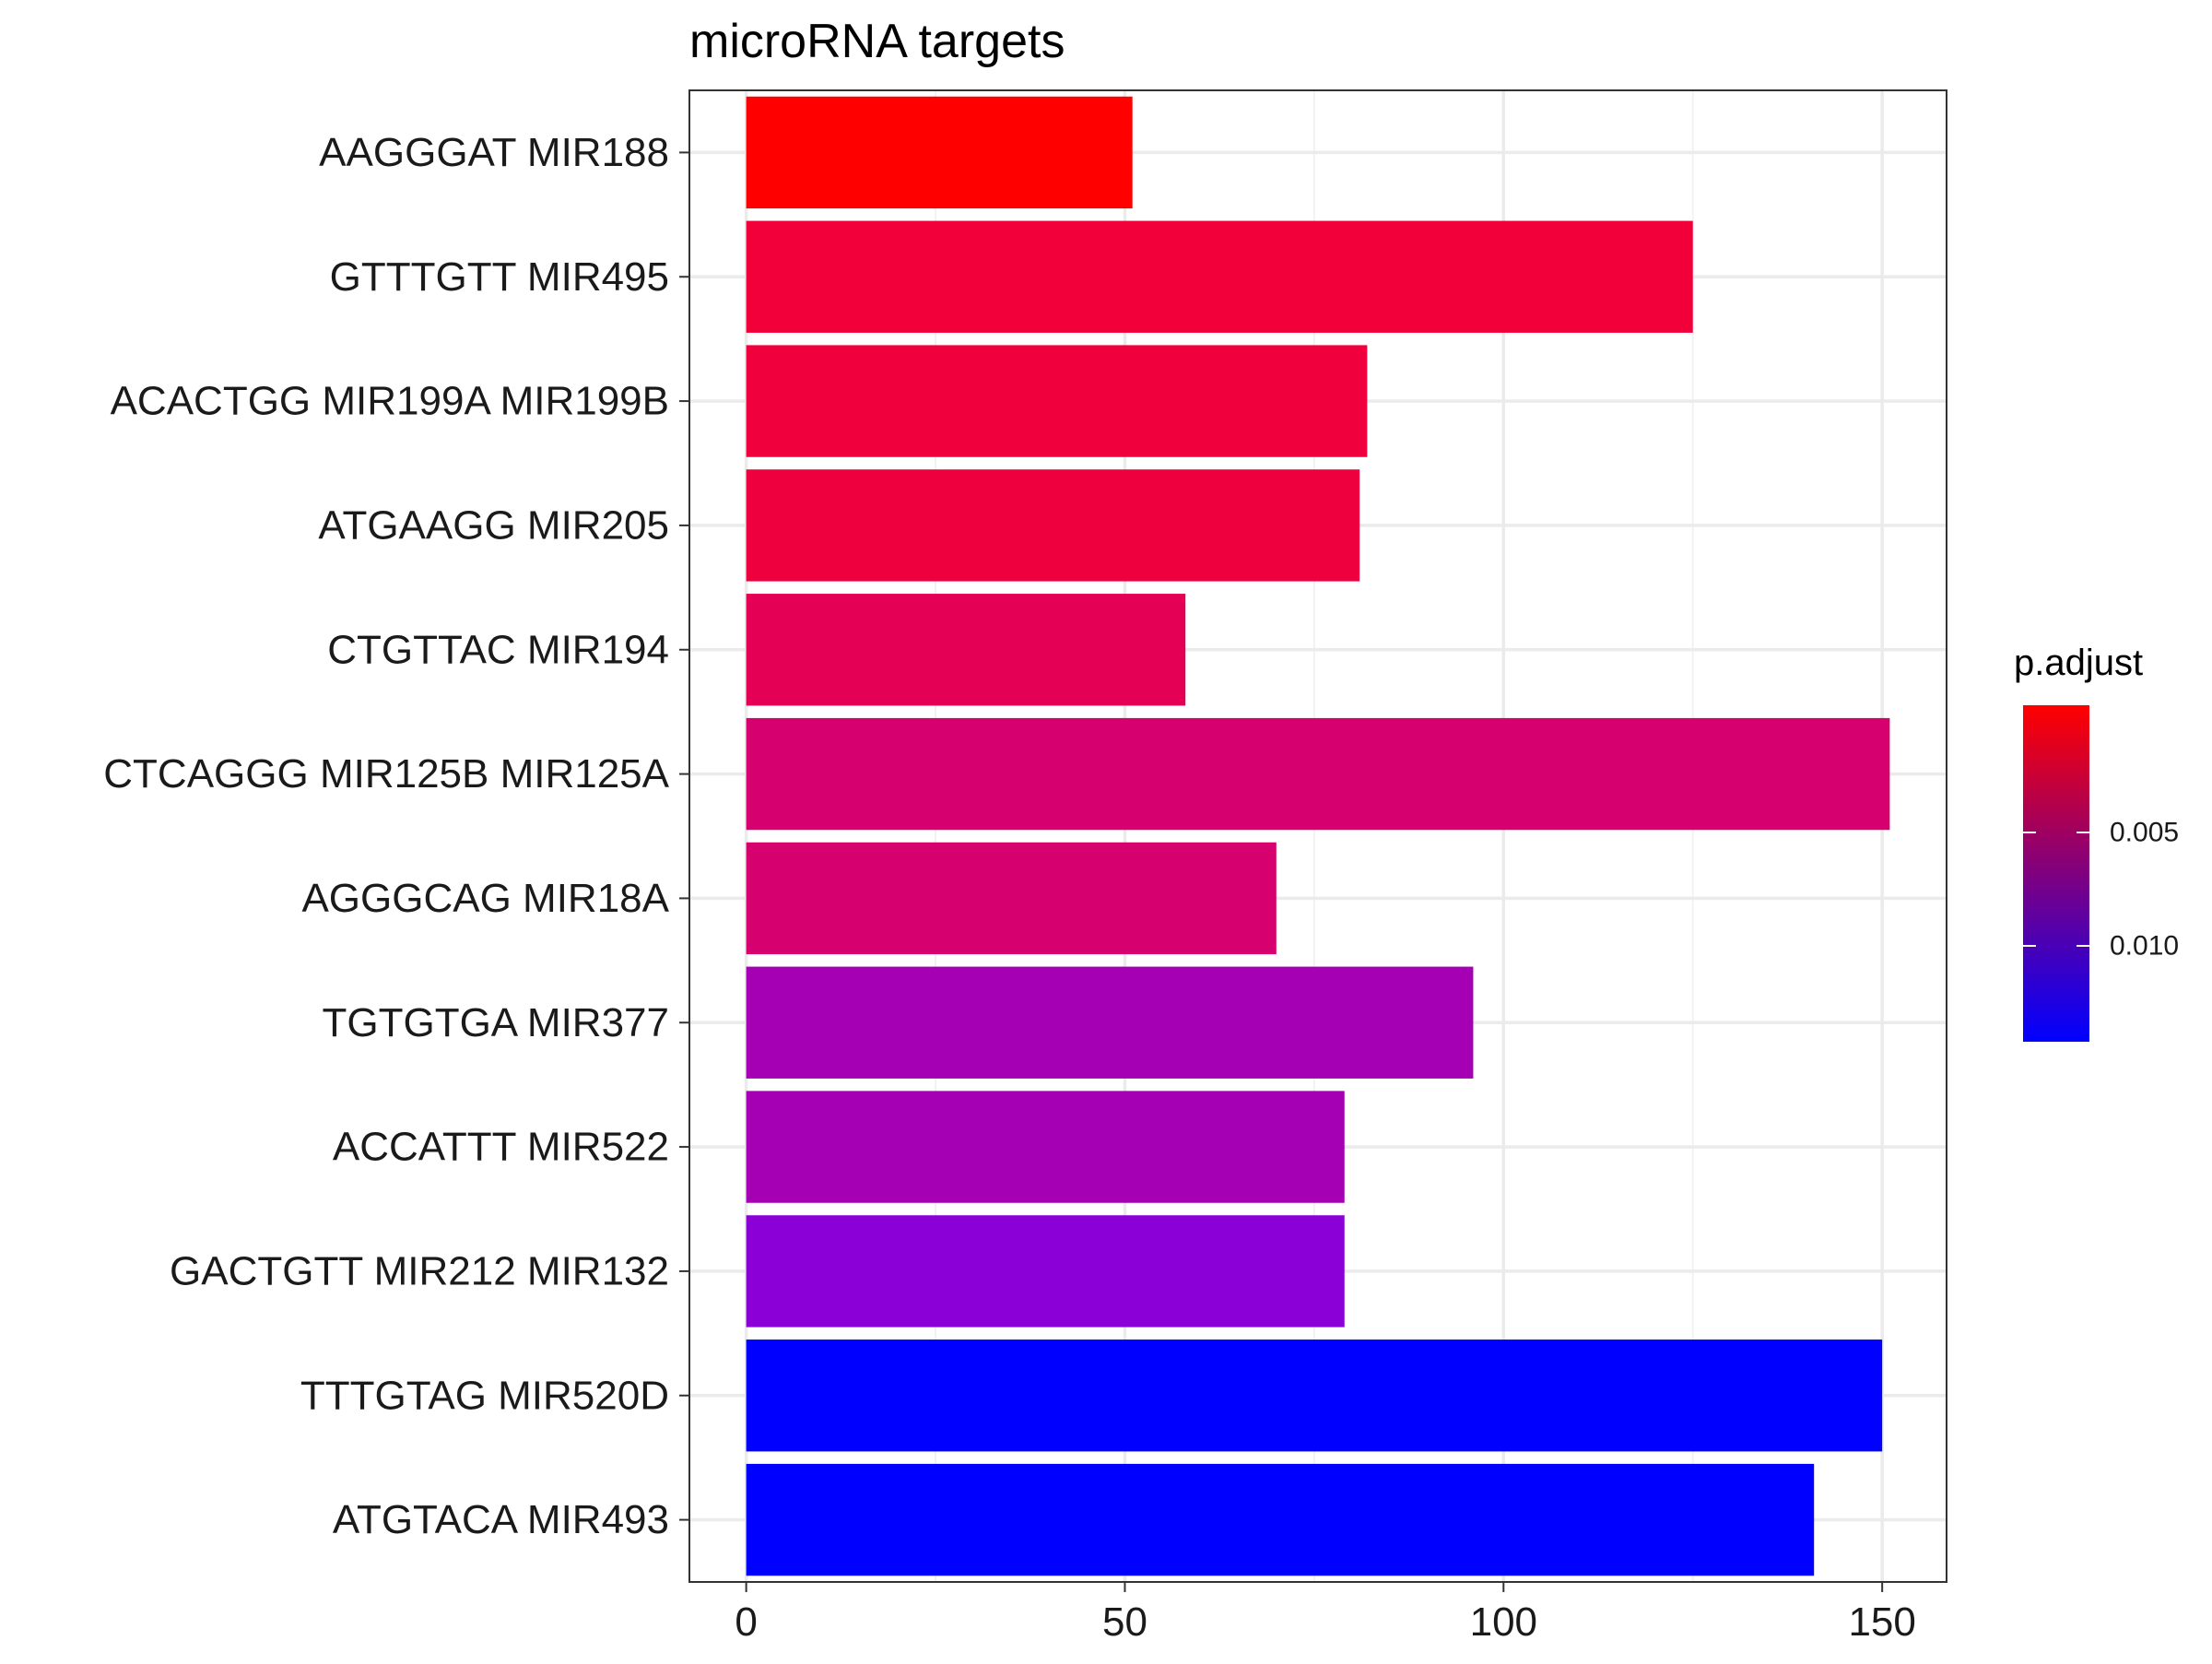  I want to click on y-tick-label: ACACTGG MIR199A MIR199B, so click(390, 401).